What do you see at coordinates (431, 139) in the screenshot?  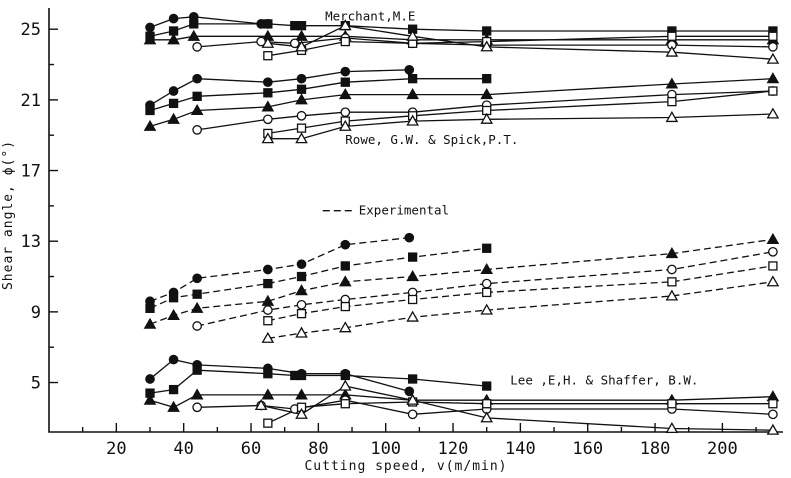 I see `annotation-1: Rowe, G.W. & Spick,P.T.` at bounding box center [431, 139].